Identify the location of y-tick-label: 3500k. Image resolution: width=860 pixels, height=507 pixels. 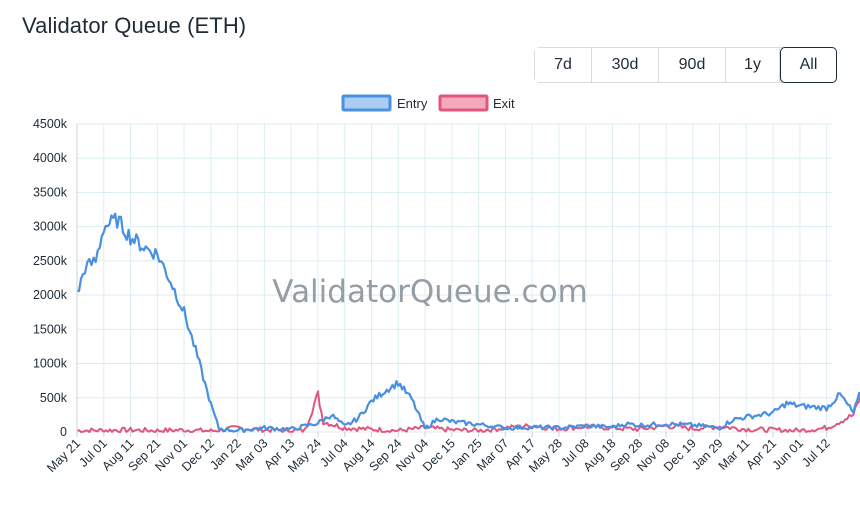
(50, 192).